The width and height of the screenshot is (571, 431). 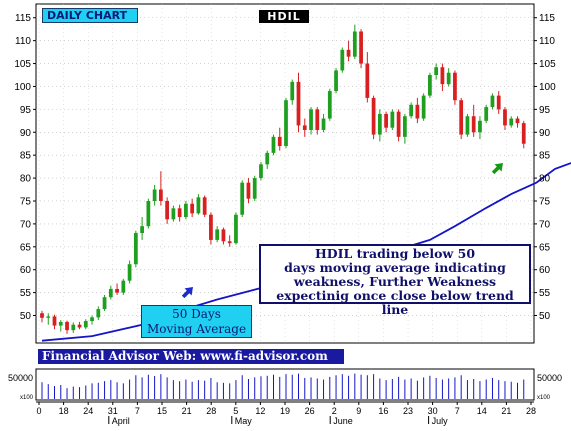 What do you see at coordinates (358, 411) in the screenshot?
I see `x-tick-label: 9` at bounding box center [358, 411].